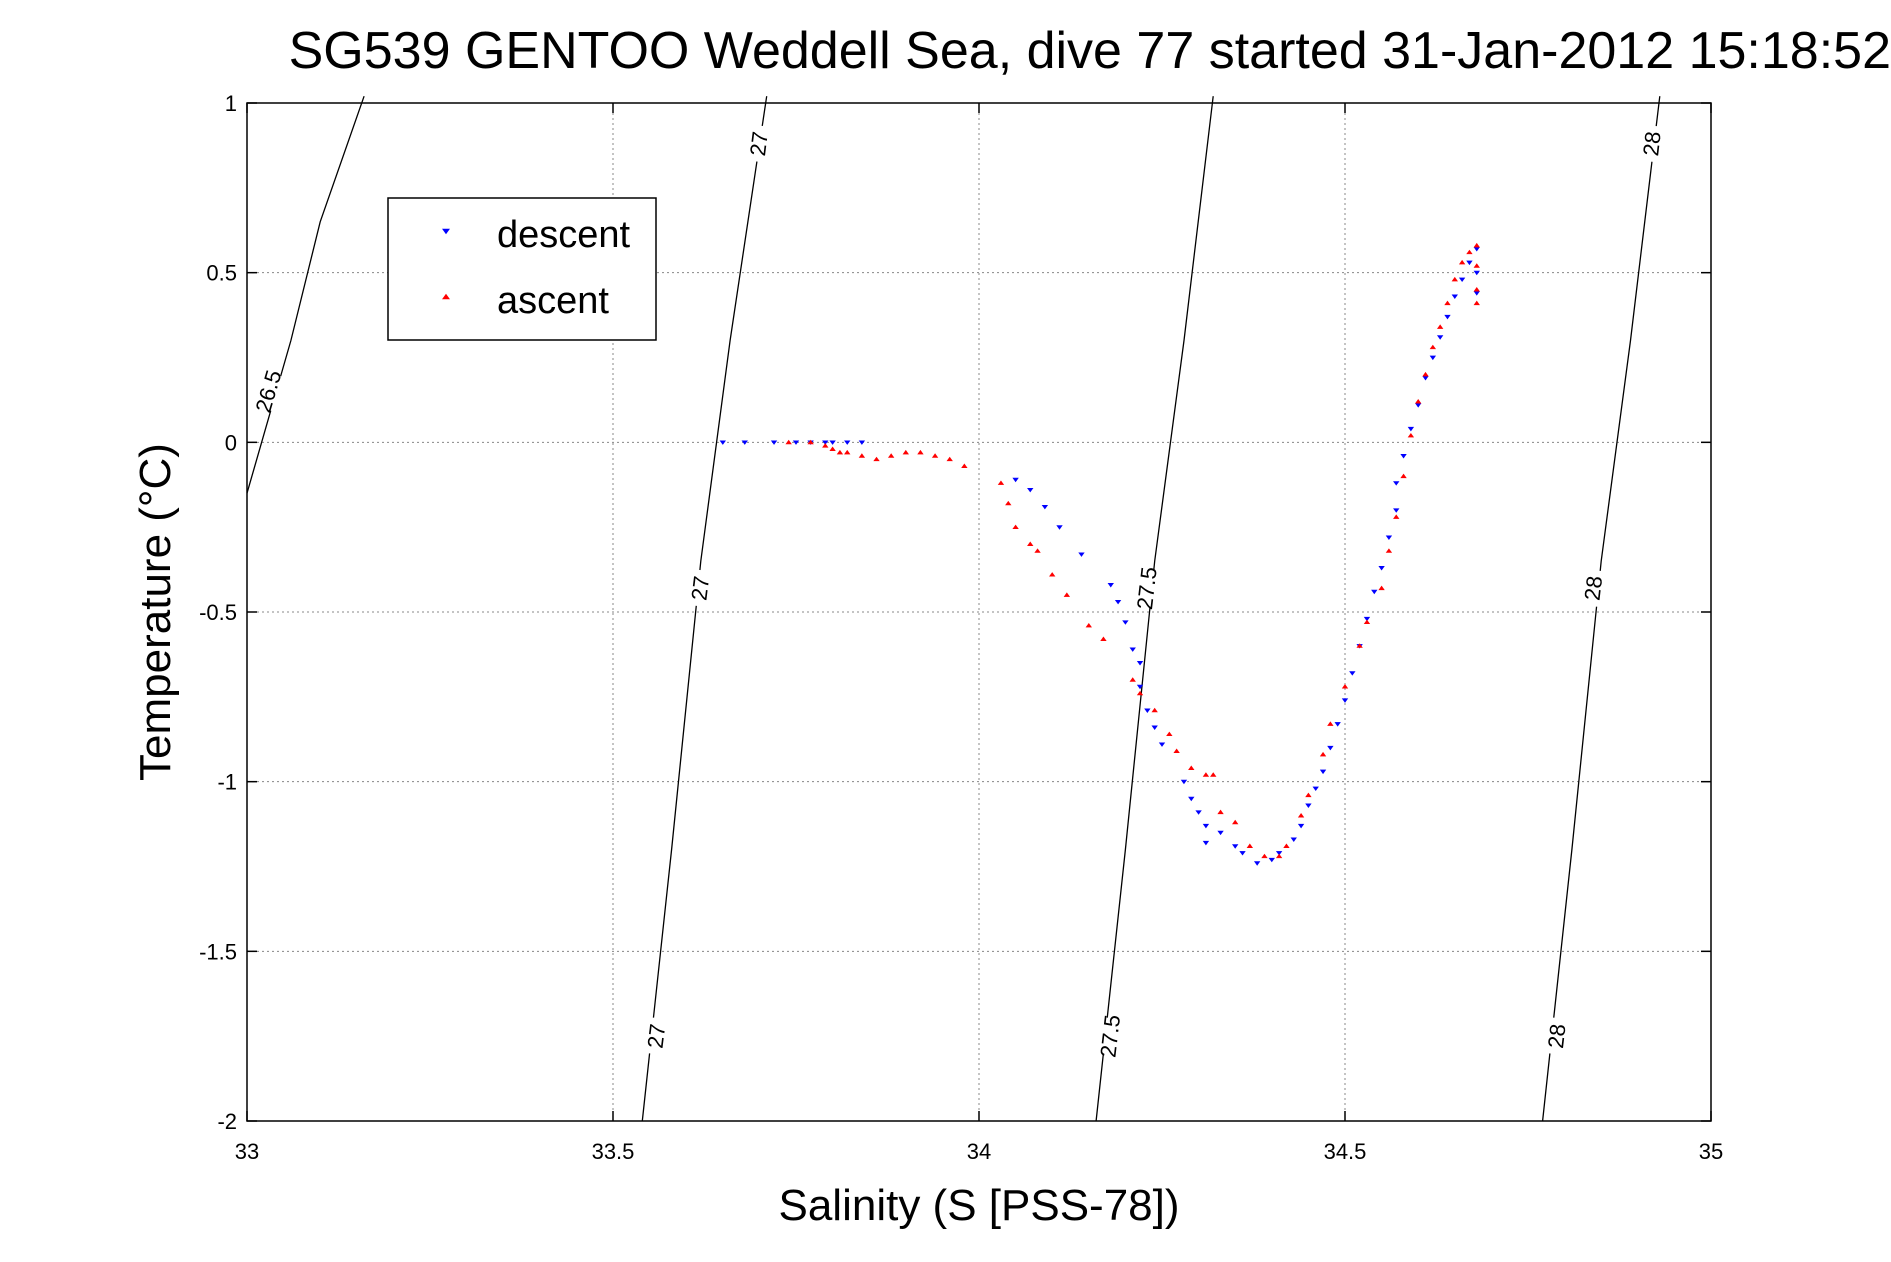 This screenshot has height=1262, width=1891. Describe the element at coordinates (155, 612) in the screenshot. I see `y-axis-label: Temperature (°C)` at that location.